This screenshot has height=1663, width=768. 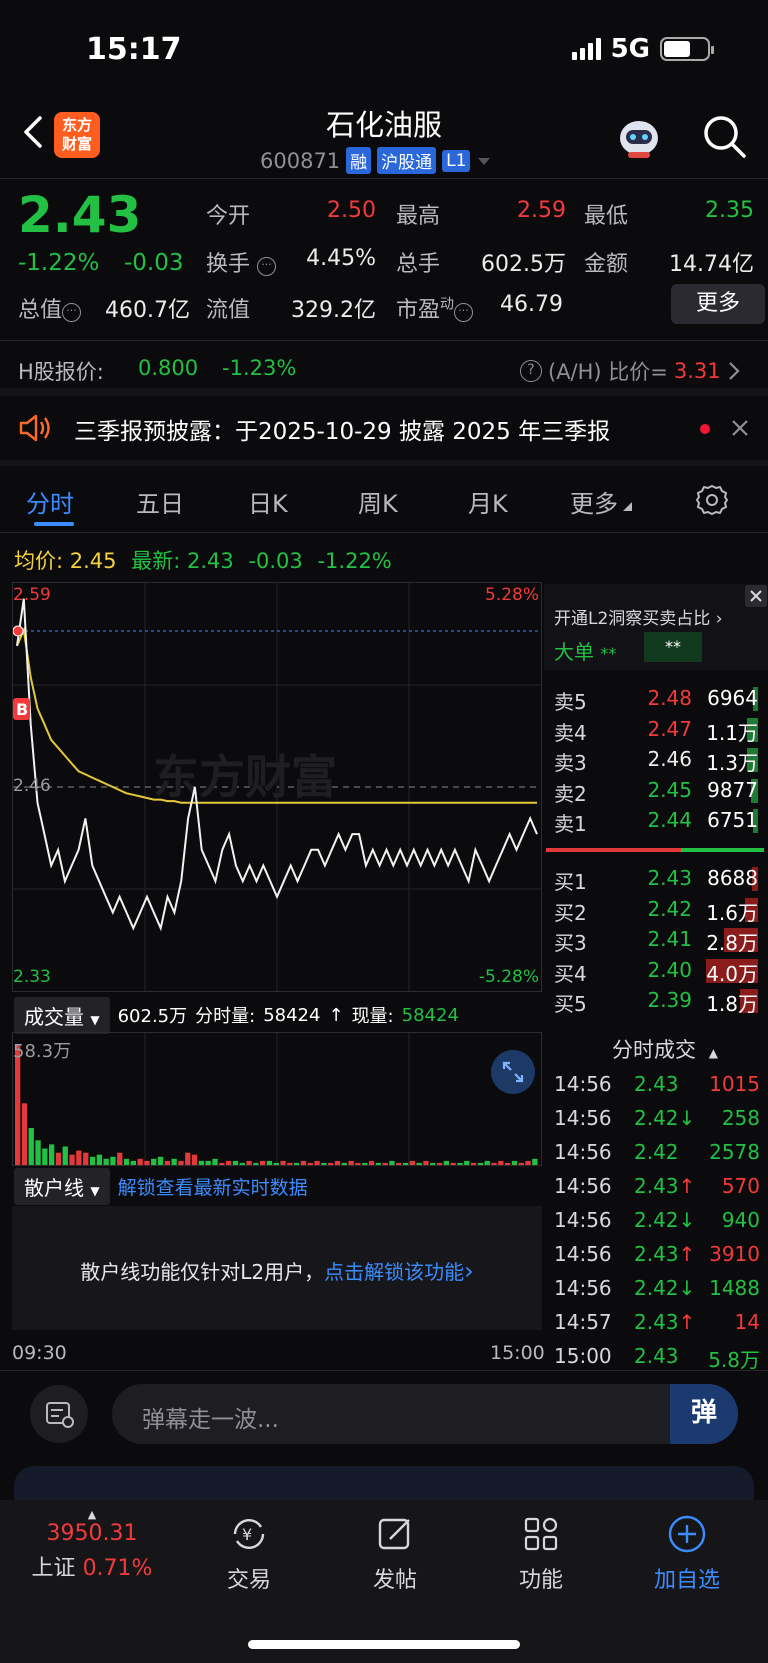 I want to click on depth-bar, so click(x=755, y=821).